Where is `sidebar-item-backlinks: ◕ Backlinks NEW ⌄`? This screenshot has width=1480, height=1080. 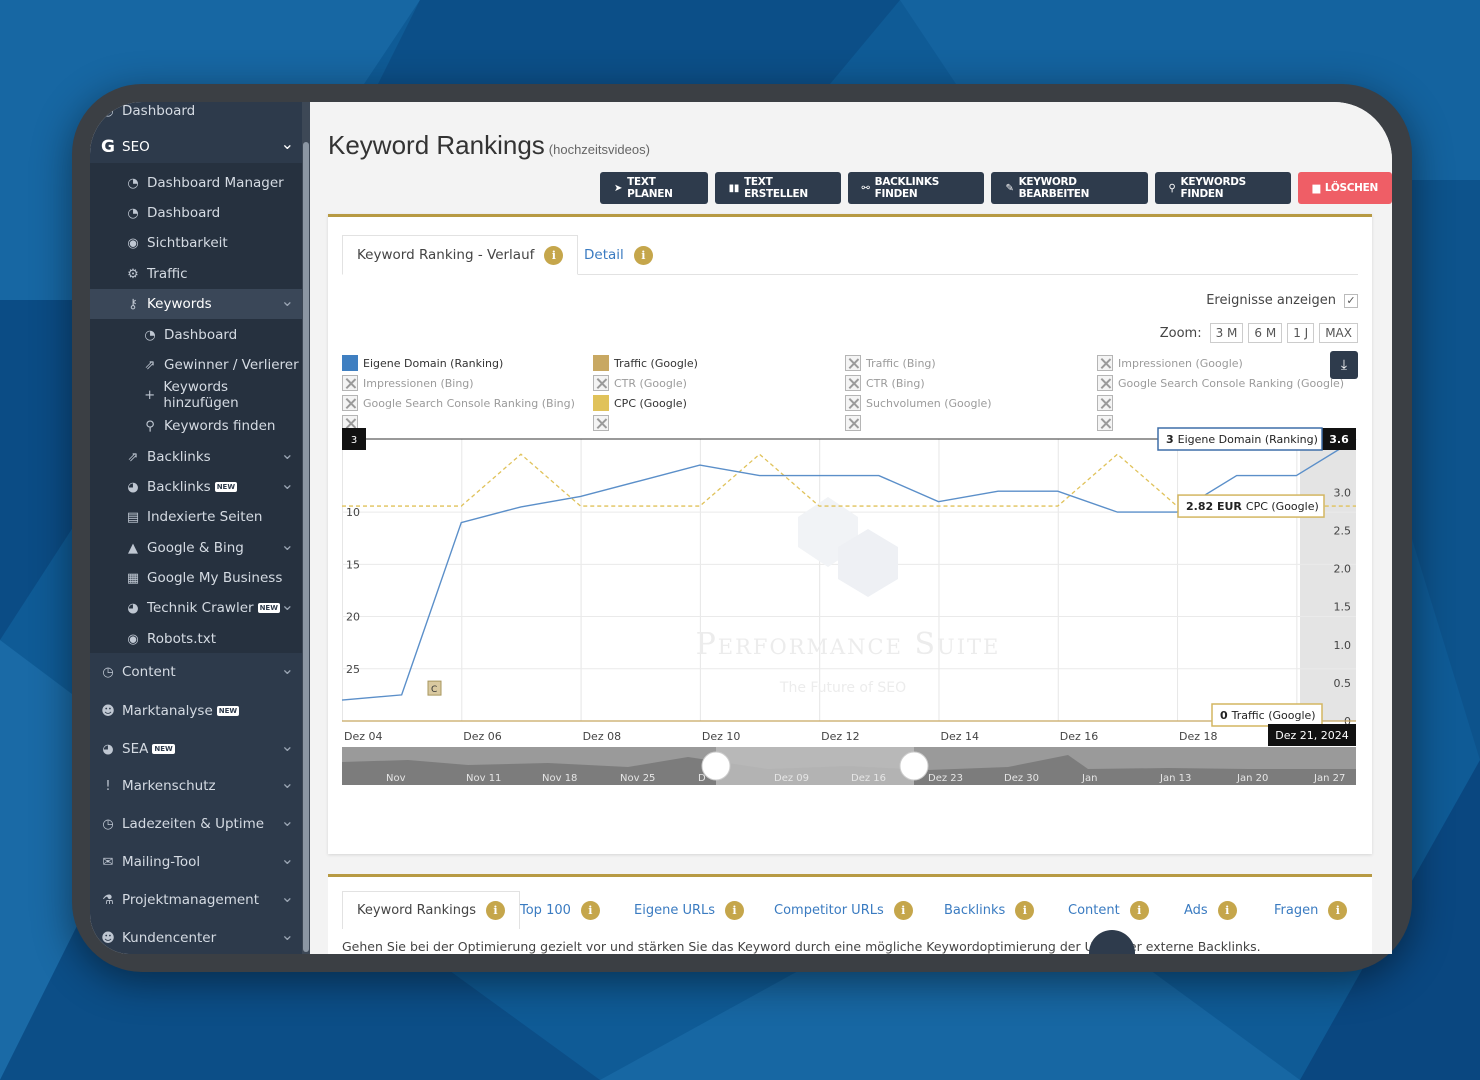 sidebar-item-backlinks: ◕ Backlinks NEW ⌄ is located at coordinates (196, 487).